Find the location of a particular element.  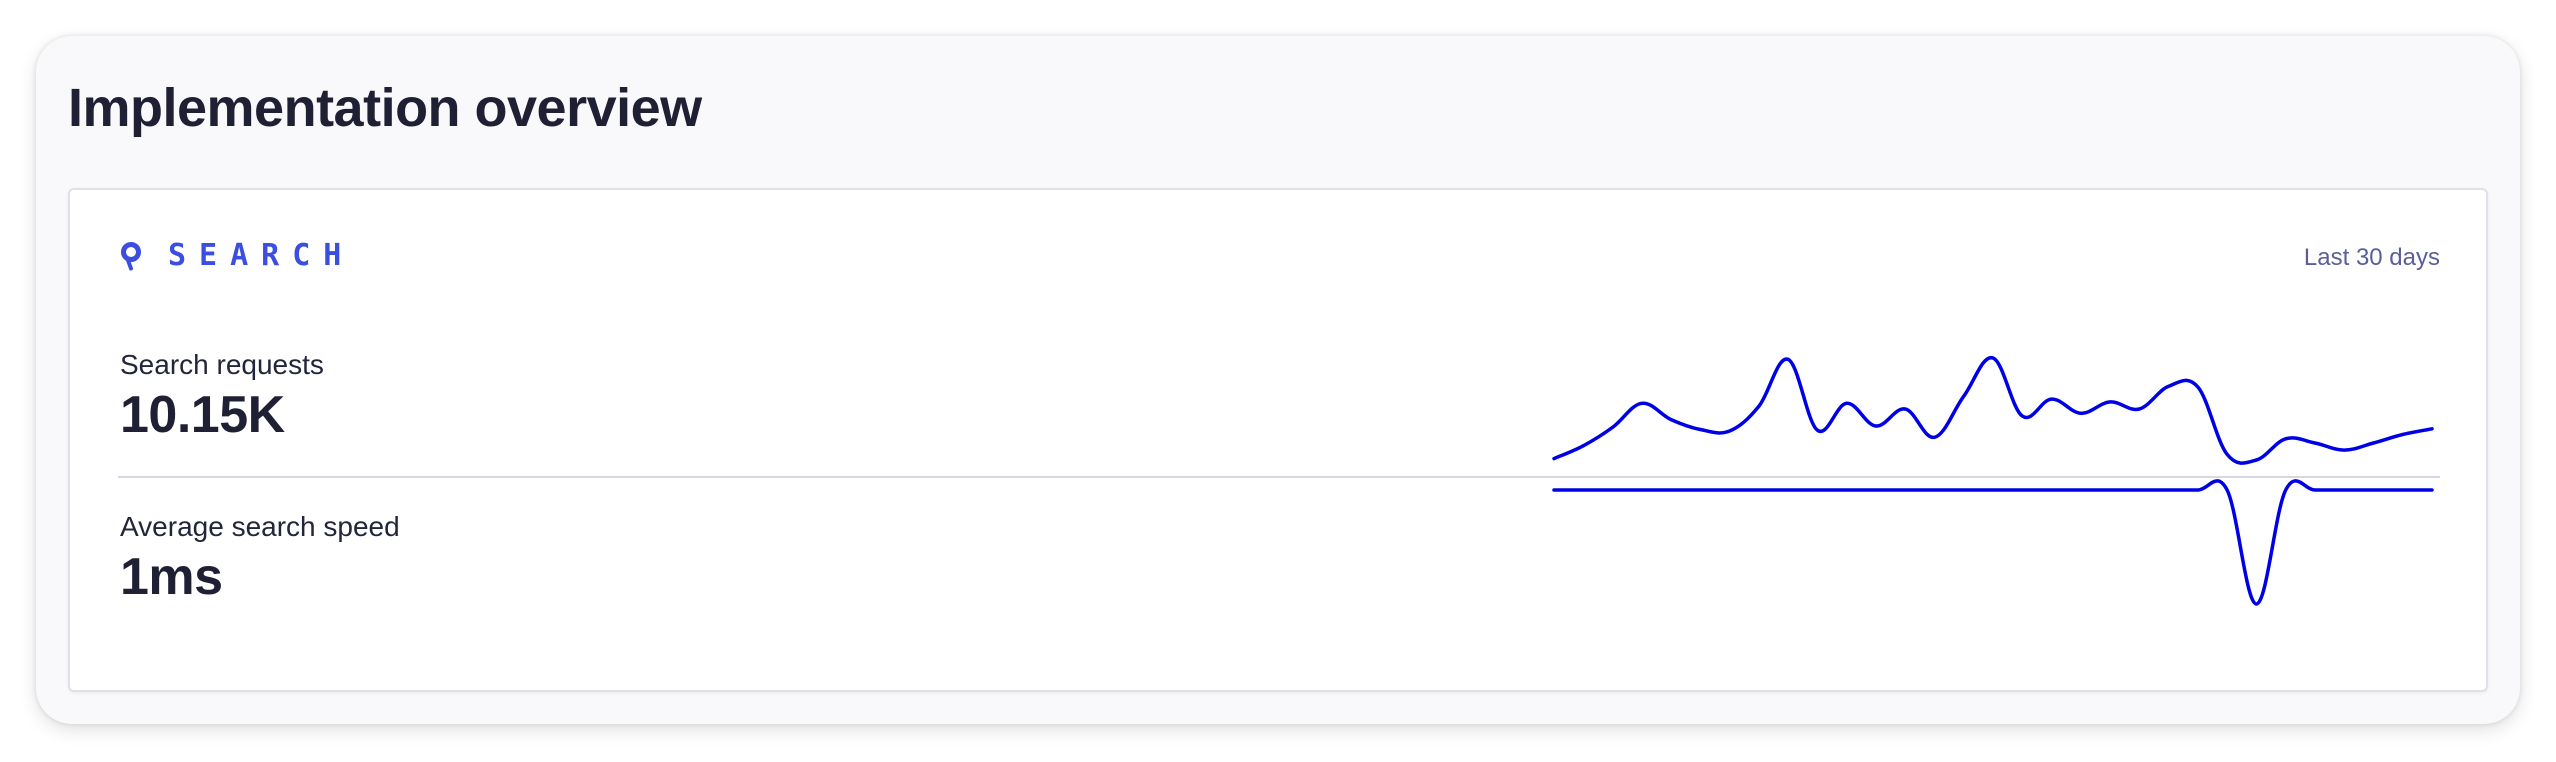

metric-label: Search requests is located at coordinates (222, 364).